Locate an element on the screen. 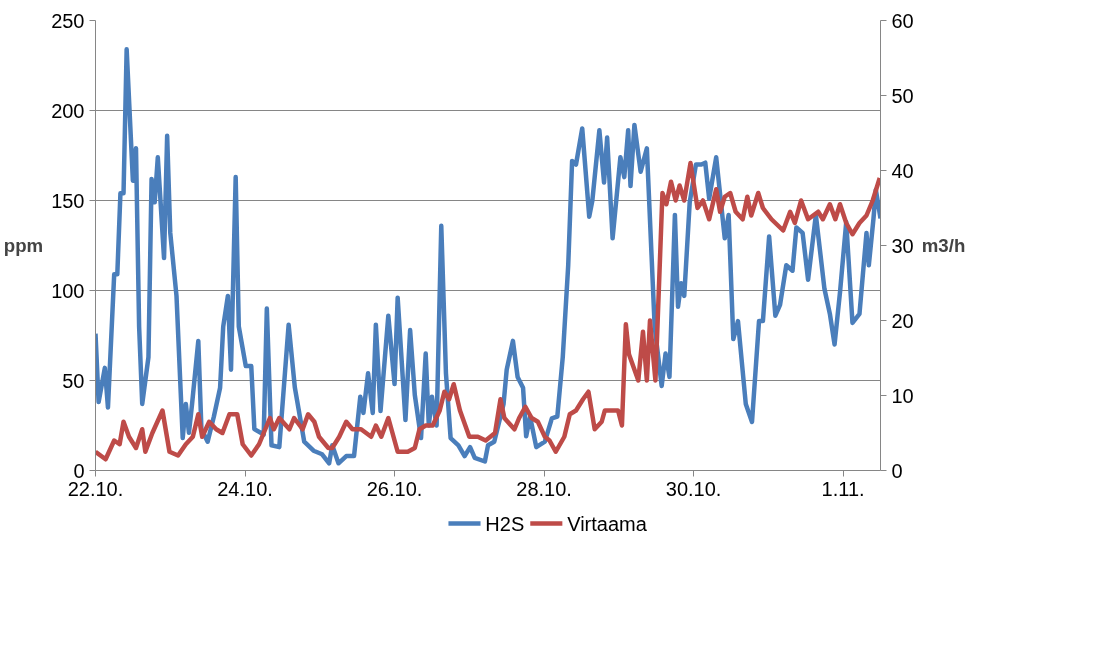  x-tick-label: 28.10. is located at coordinates (544, 488).